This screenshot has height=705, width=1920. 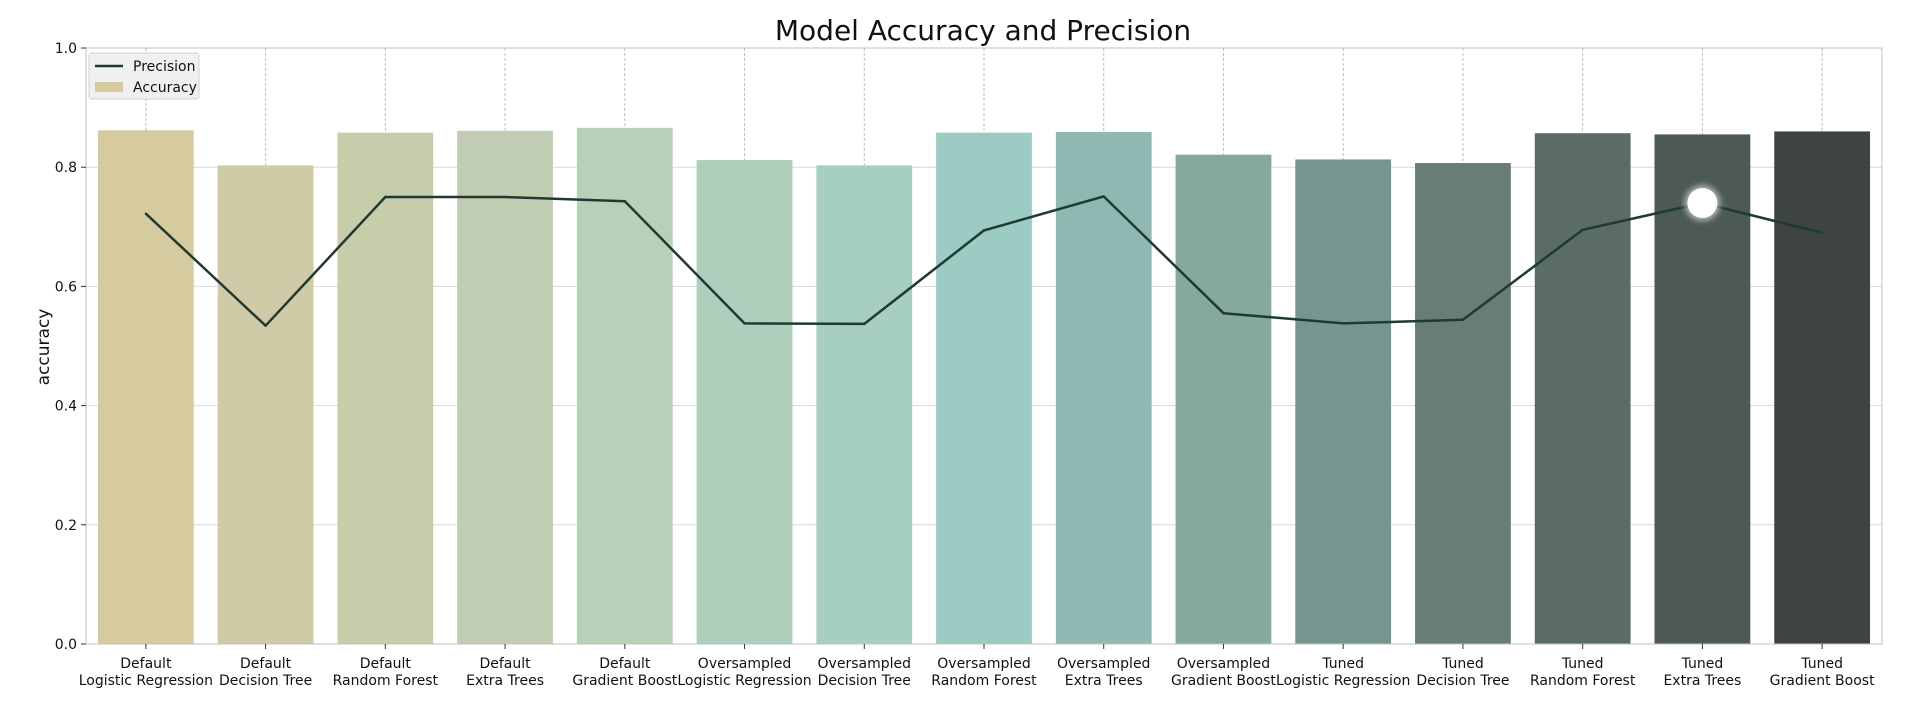 What do you see at coordinates (66, 287) in the screenshot?
I see `y-tick-label: 0.6` at bounding box center [66, 287].